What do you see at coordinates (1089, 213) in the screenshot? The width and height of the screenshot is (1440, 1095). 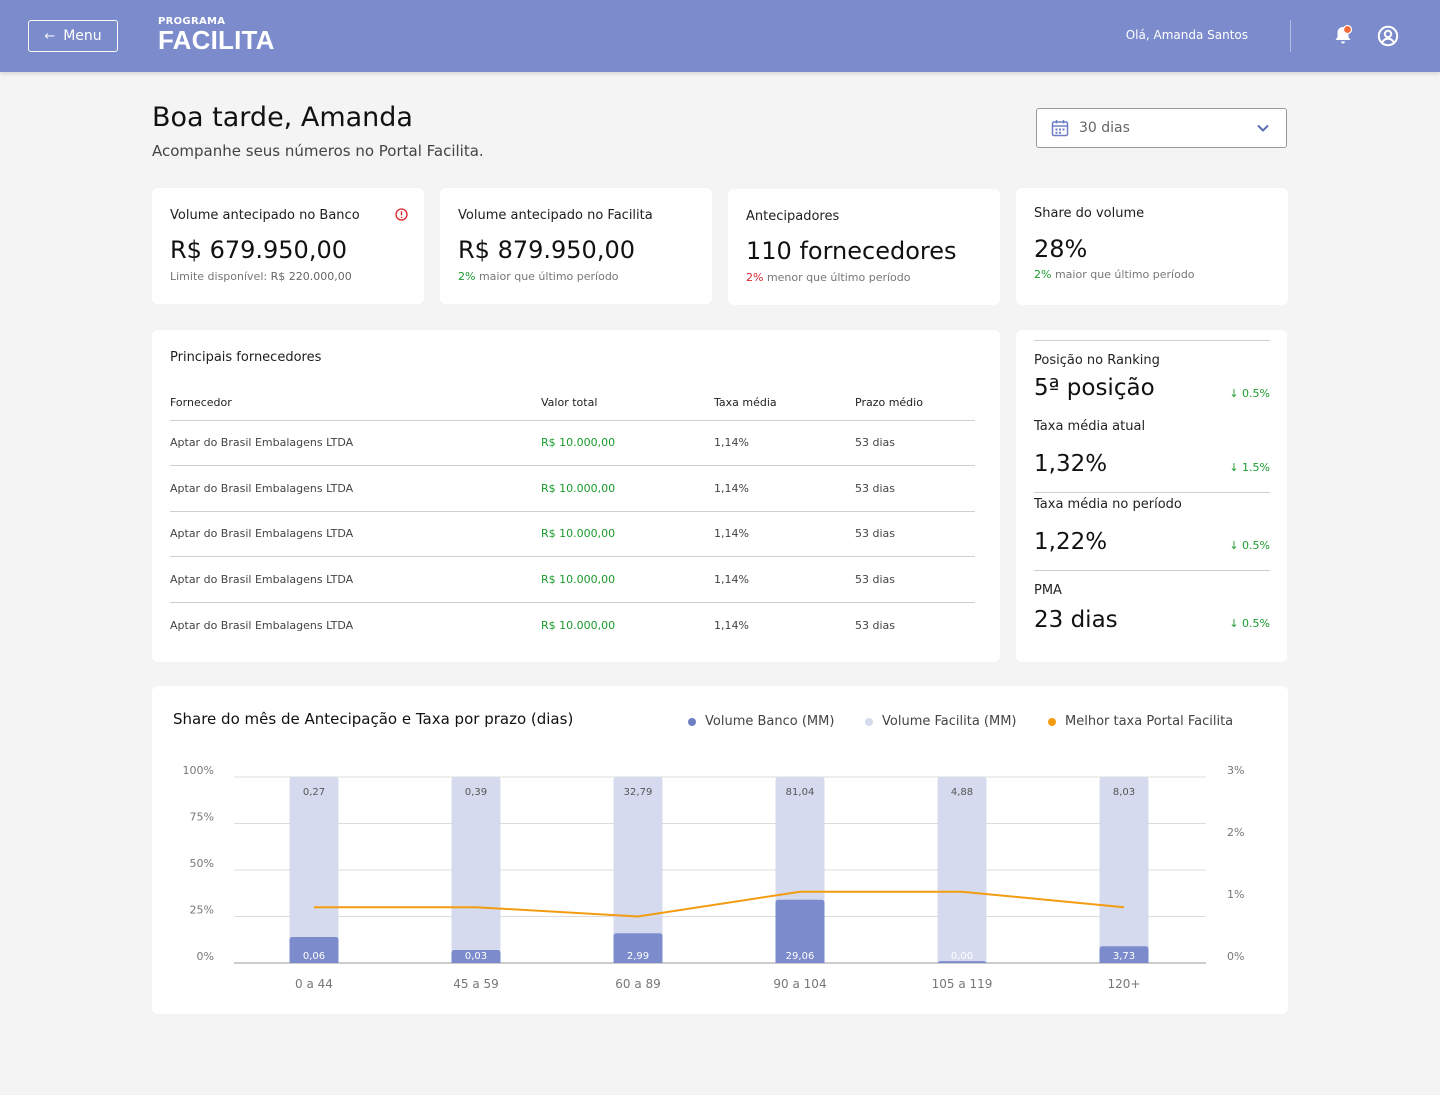 I see `kpi-label: Share do volume` at bounding box center [1089, 213].